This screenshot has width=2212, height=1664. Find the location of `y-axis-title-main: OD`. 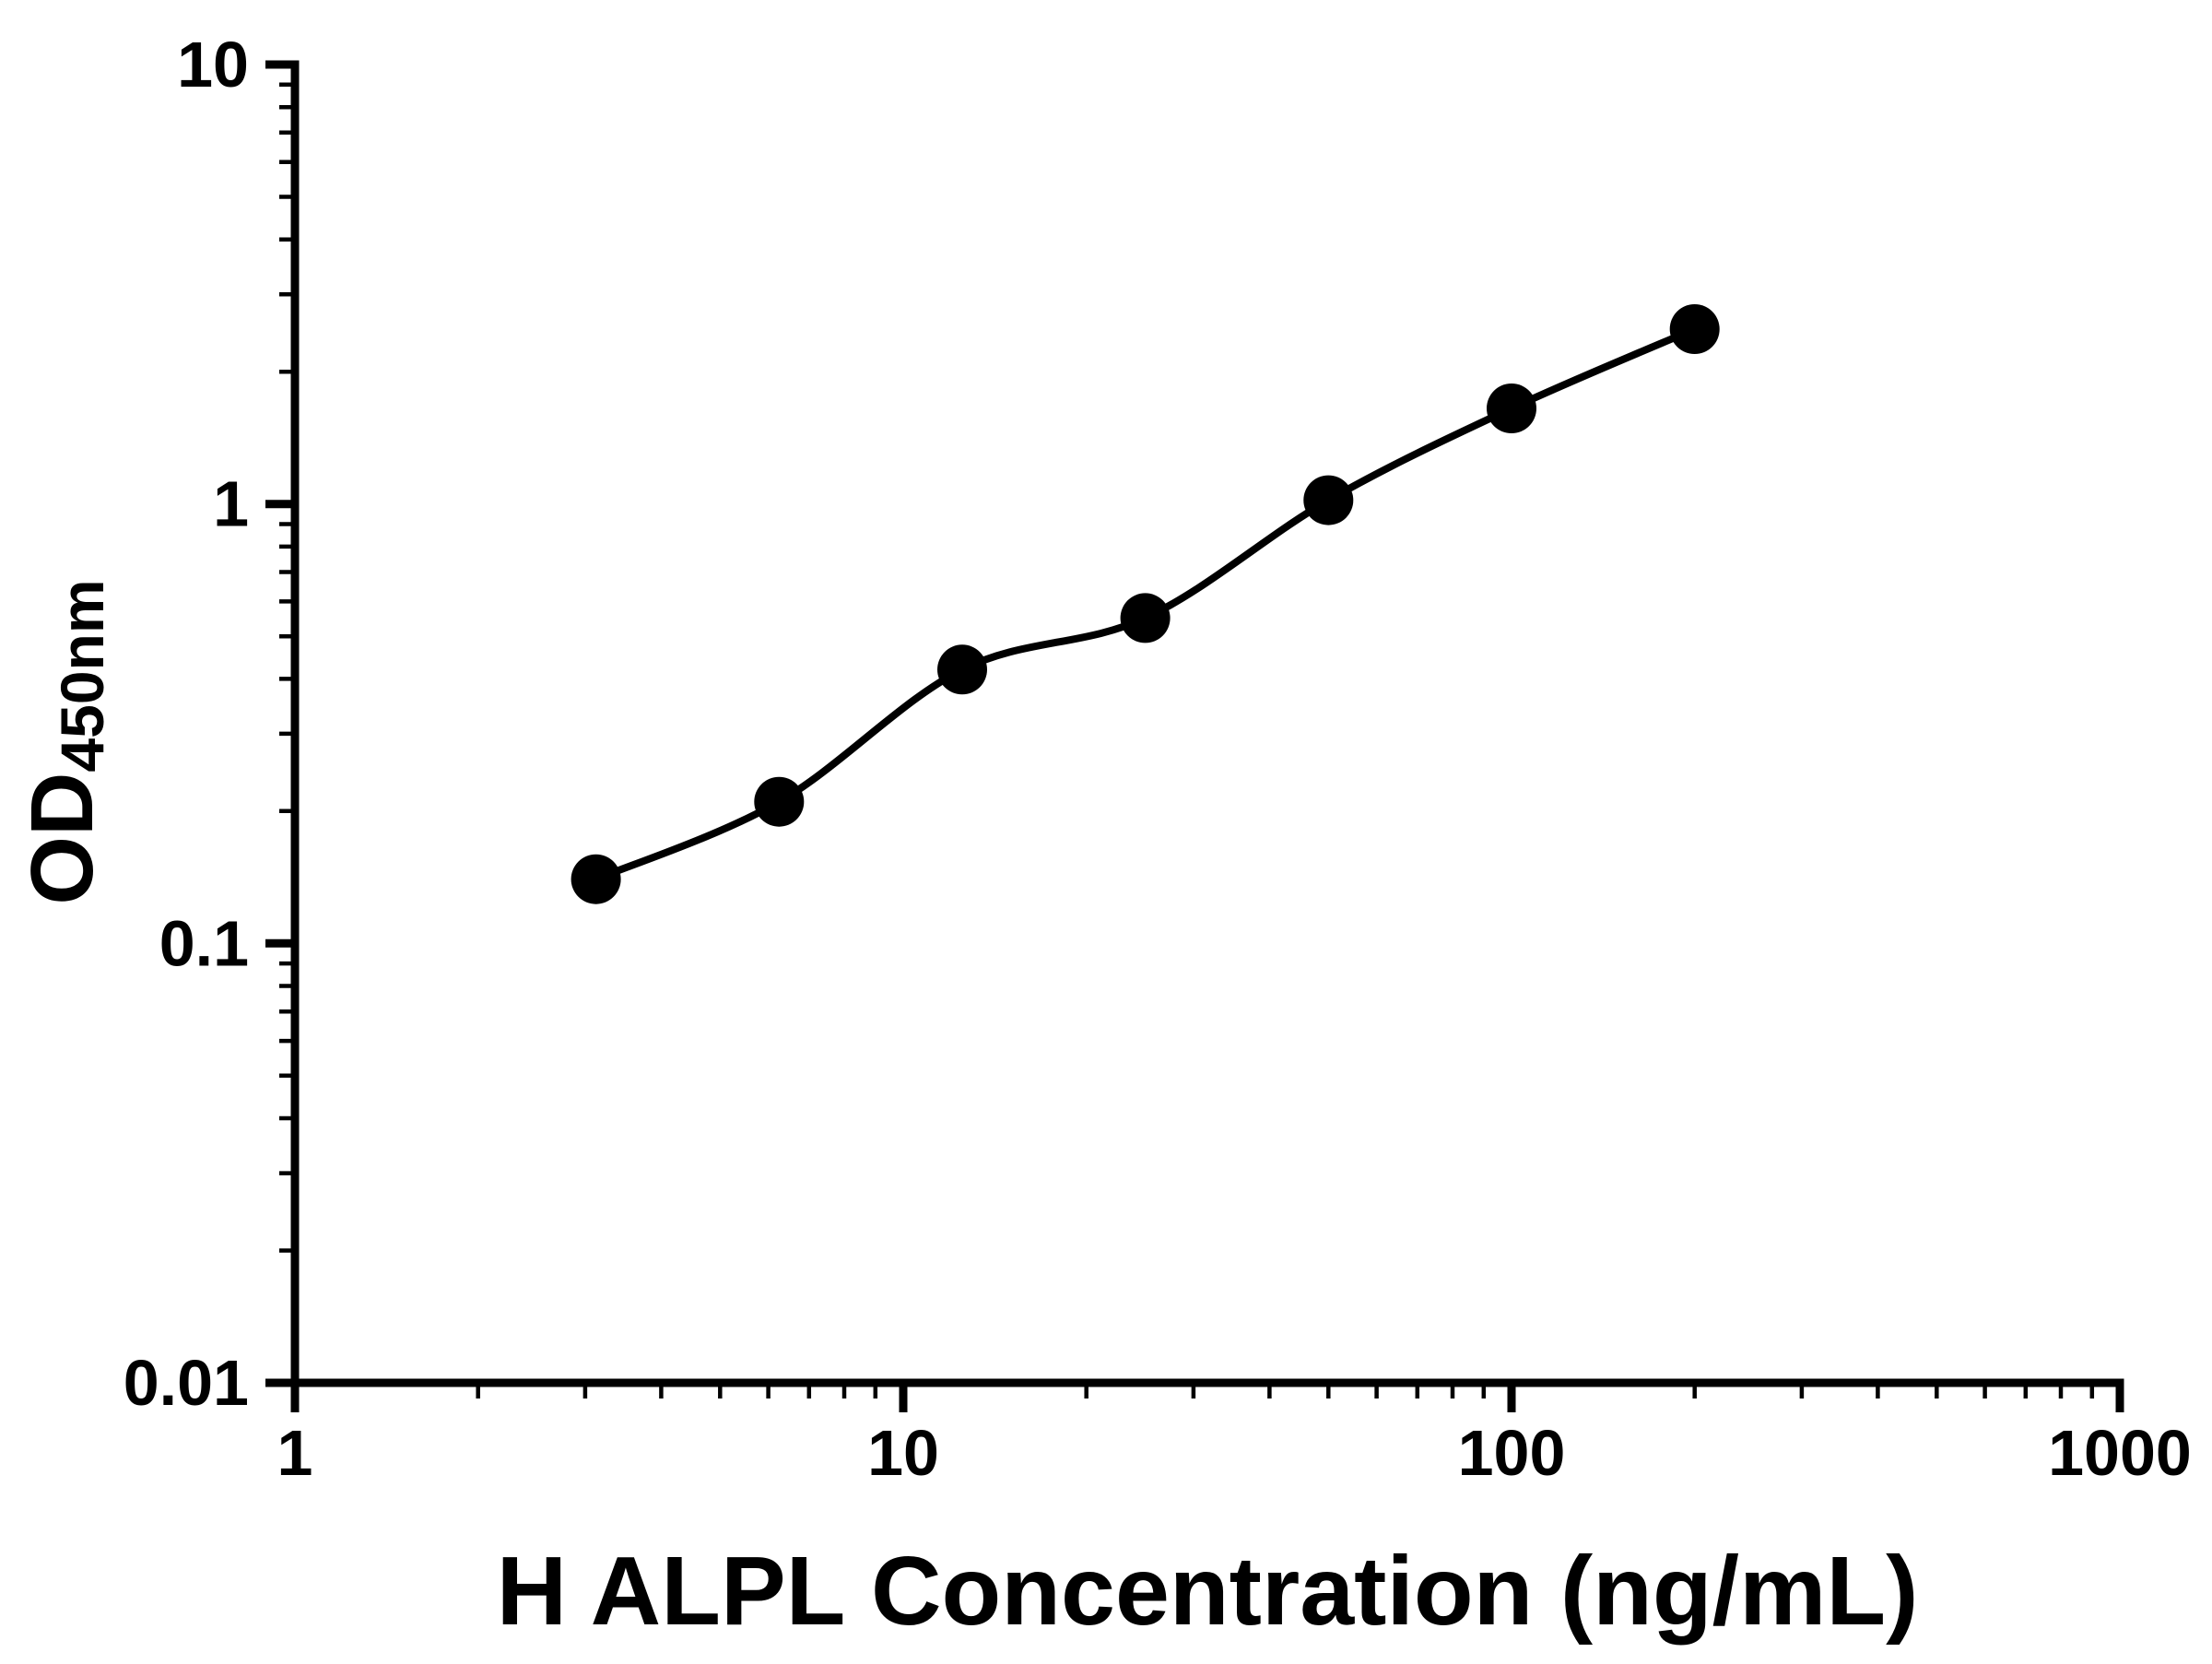

y-axis-title-main: OD is located at coordinates (62, 839).